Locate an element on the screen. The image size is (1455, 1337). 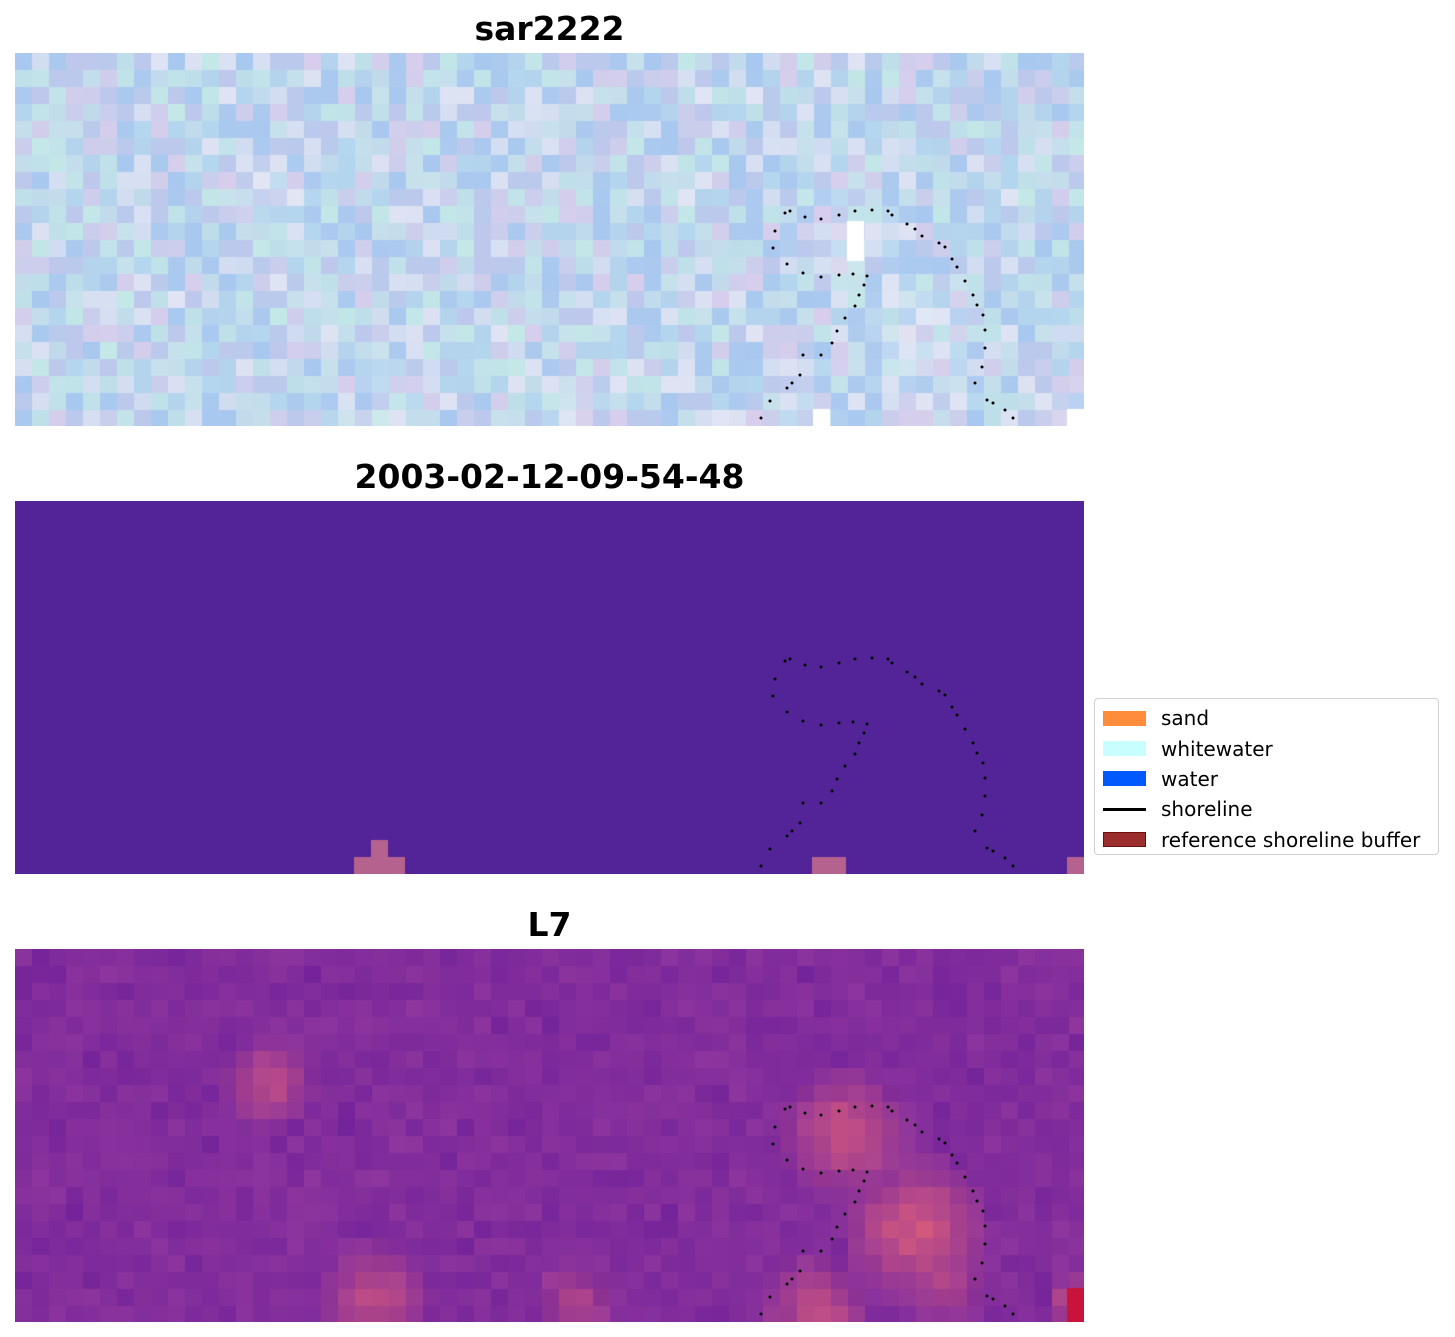
legend-label-whitewater: whitewater is located at coordinates (1217, 748).